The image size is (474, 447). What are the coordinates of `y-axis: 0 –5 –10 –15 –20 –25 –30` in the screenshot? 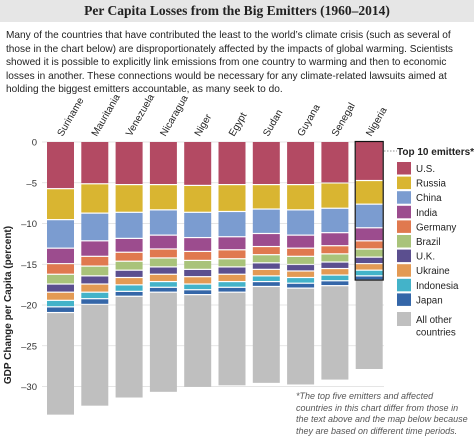 It's located at (29, 266).